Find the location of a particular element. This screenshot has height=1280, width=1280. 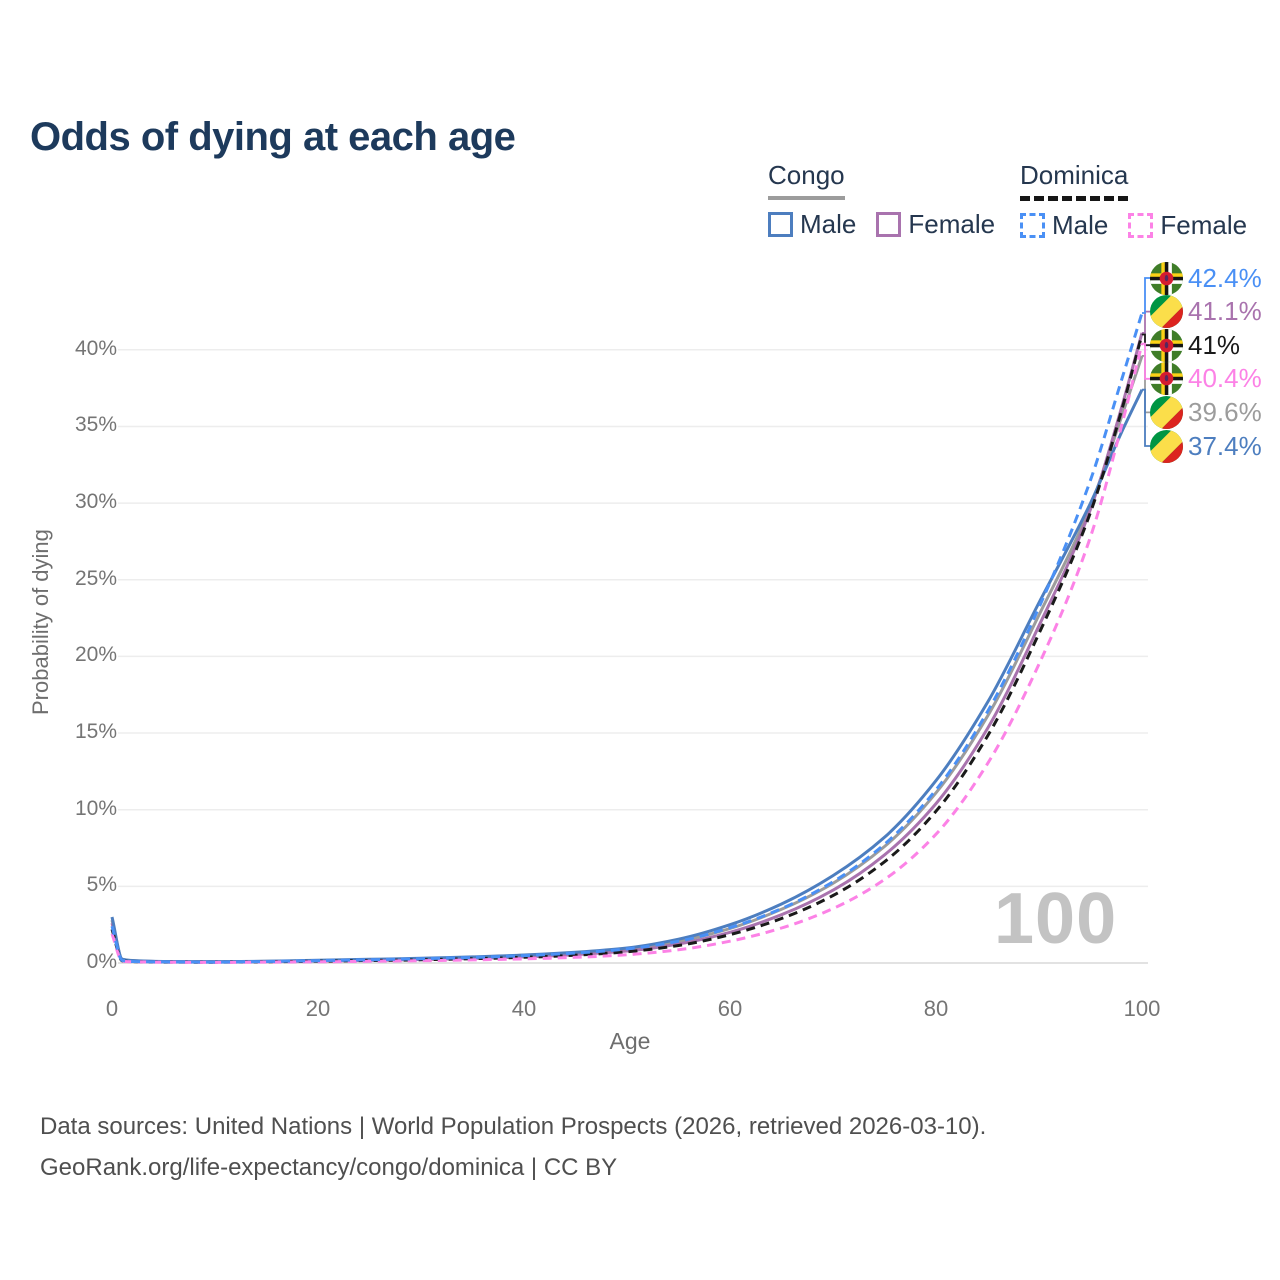

x-axis-label: Age is located at coordinates (630, 1041).